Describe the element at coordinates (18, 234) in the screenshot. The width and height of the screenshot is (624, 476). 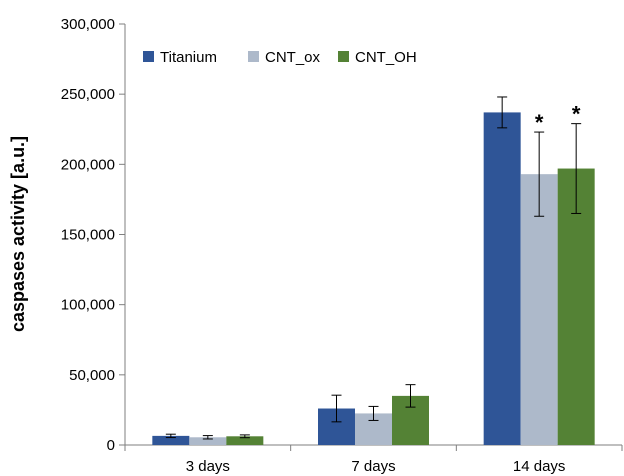
I see `y-axis-label: caspases activity [a.u.]` at that location.